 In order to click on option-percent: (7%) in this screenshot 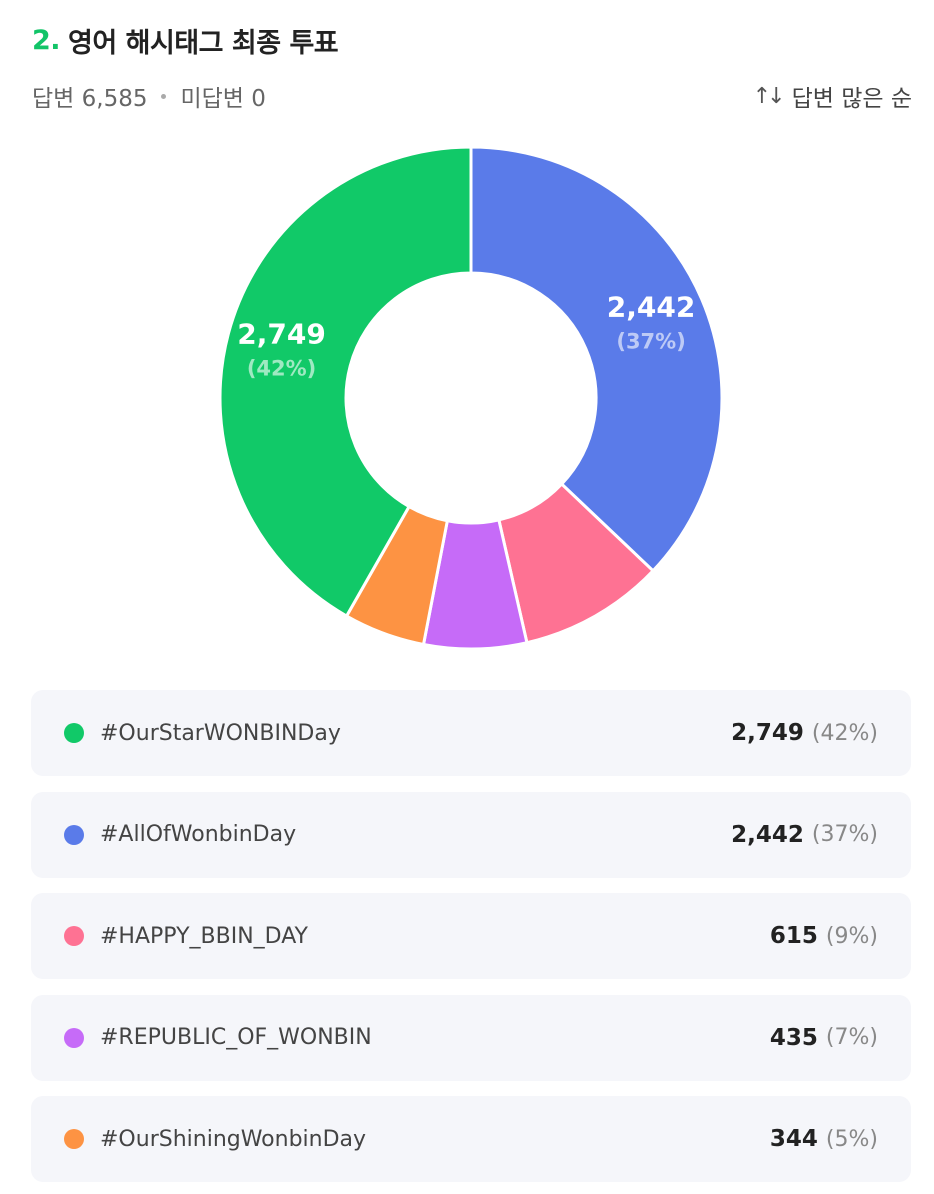, I will do `click(851, 1037)`.